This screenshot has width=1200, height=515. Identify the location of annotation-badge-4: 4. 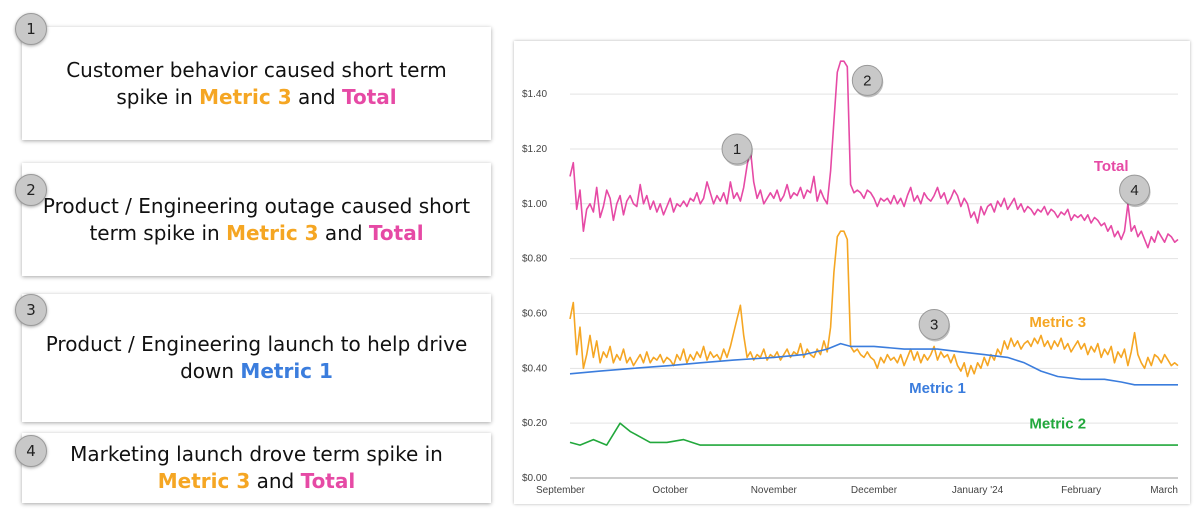
(31, 451).